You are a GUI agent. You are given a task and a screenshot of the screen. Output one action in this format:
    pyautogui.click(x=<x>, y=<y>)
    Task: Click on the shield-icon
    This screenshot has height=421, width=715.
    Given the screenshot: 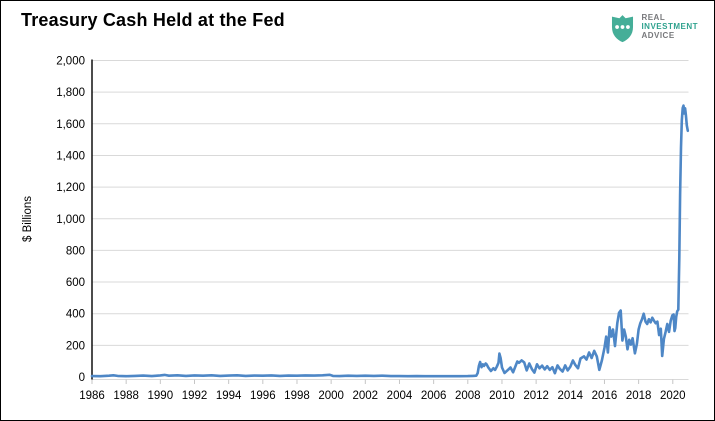 What is the action you would take?
    pyautogui.click(x=623, y=29)
    